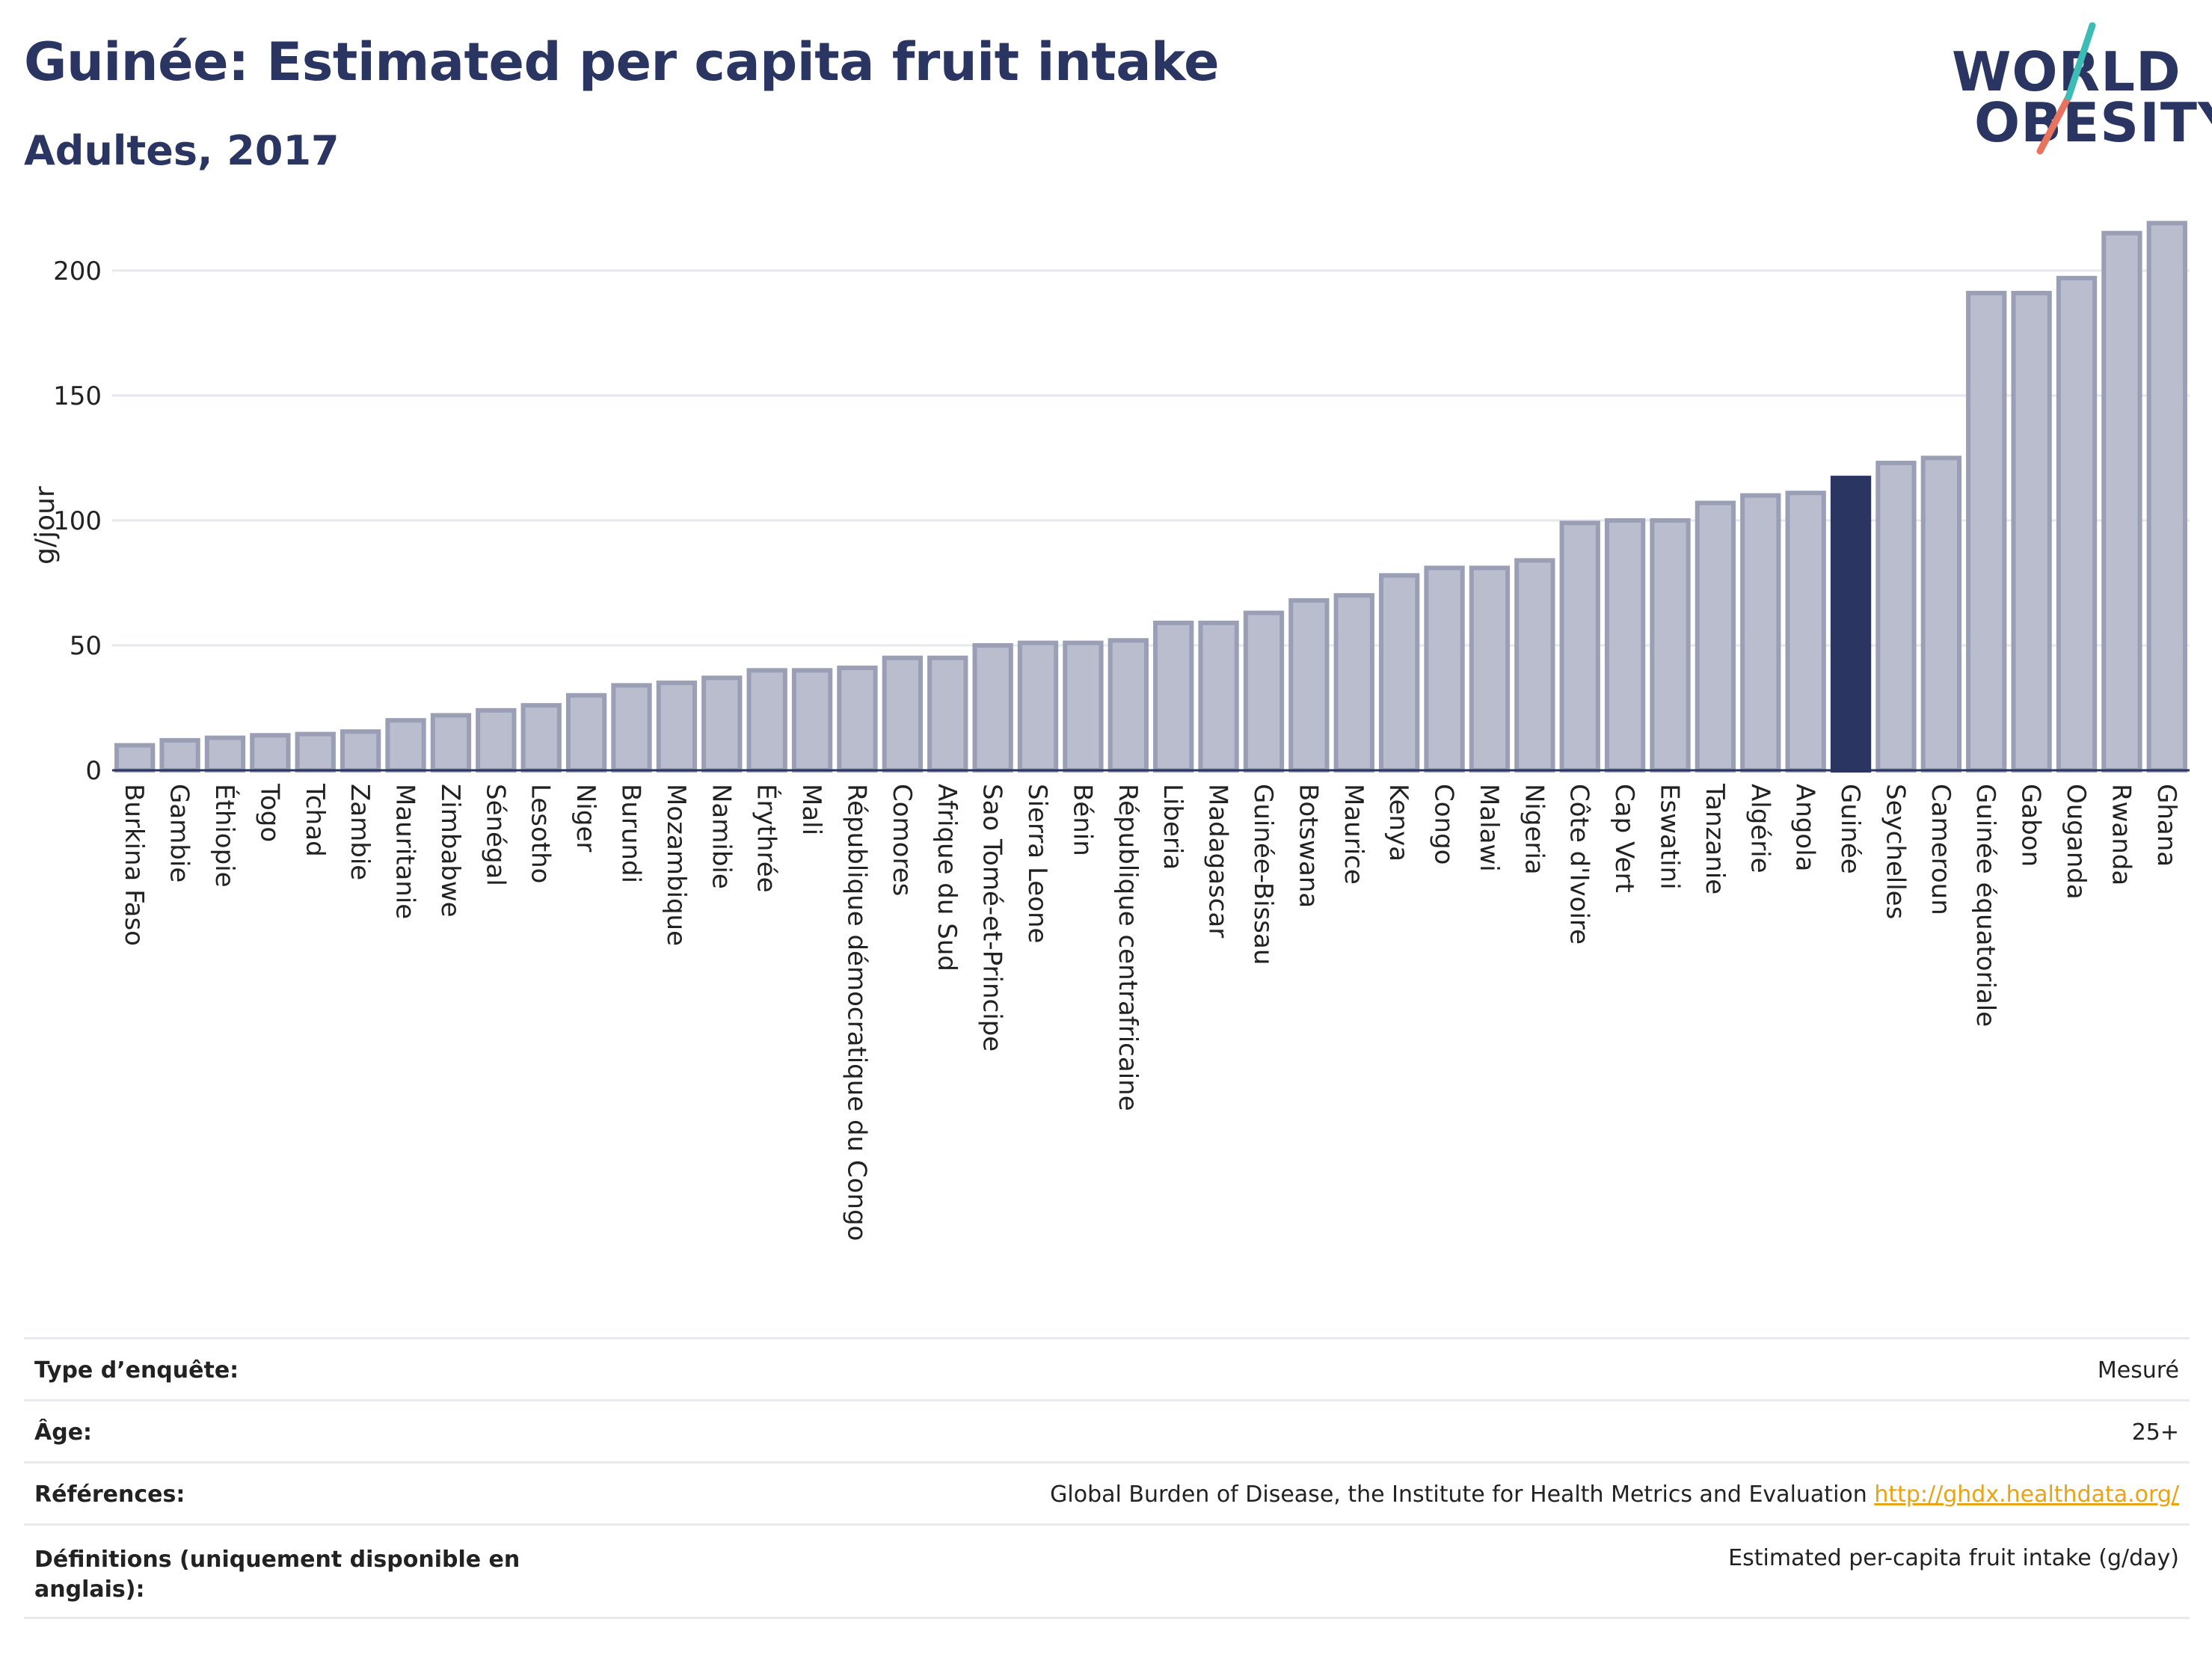 The height and width of the screenshot is (1655, 2212). I want to click on x-tick-label: Zimbabwe, so click(450, 851).